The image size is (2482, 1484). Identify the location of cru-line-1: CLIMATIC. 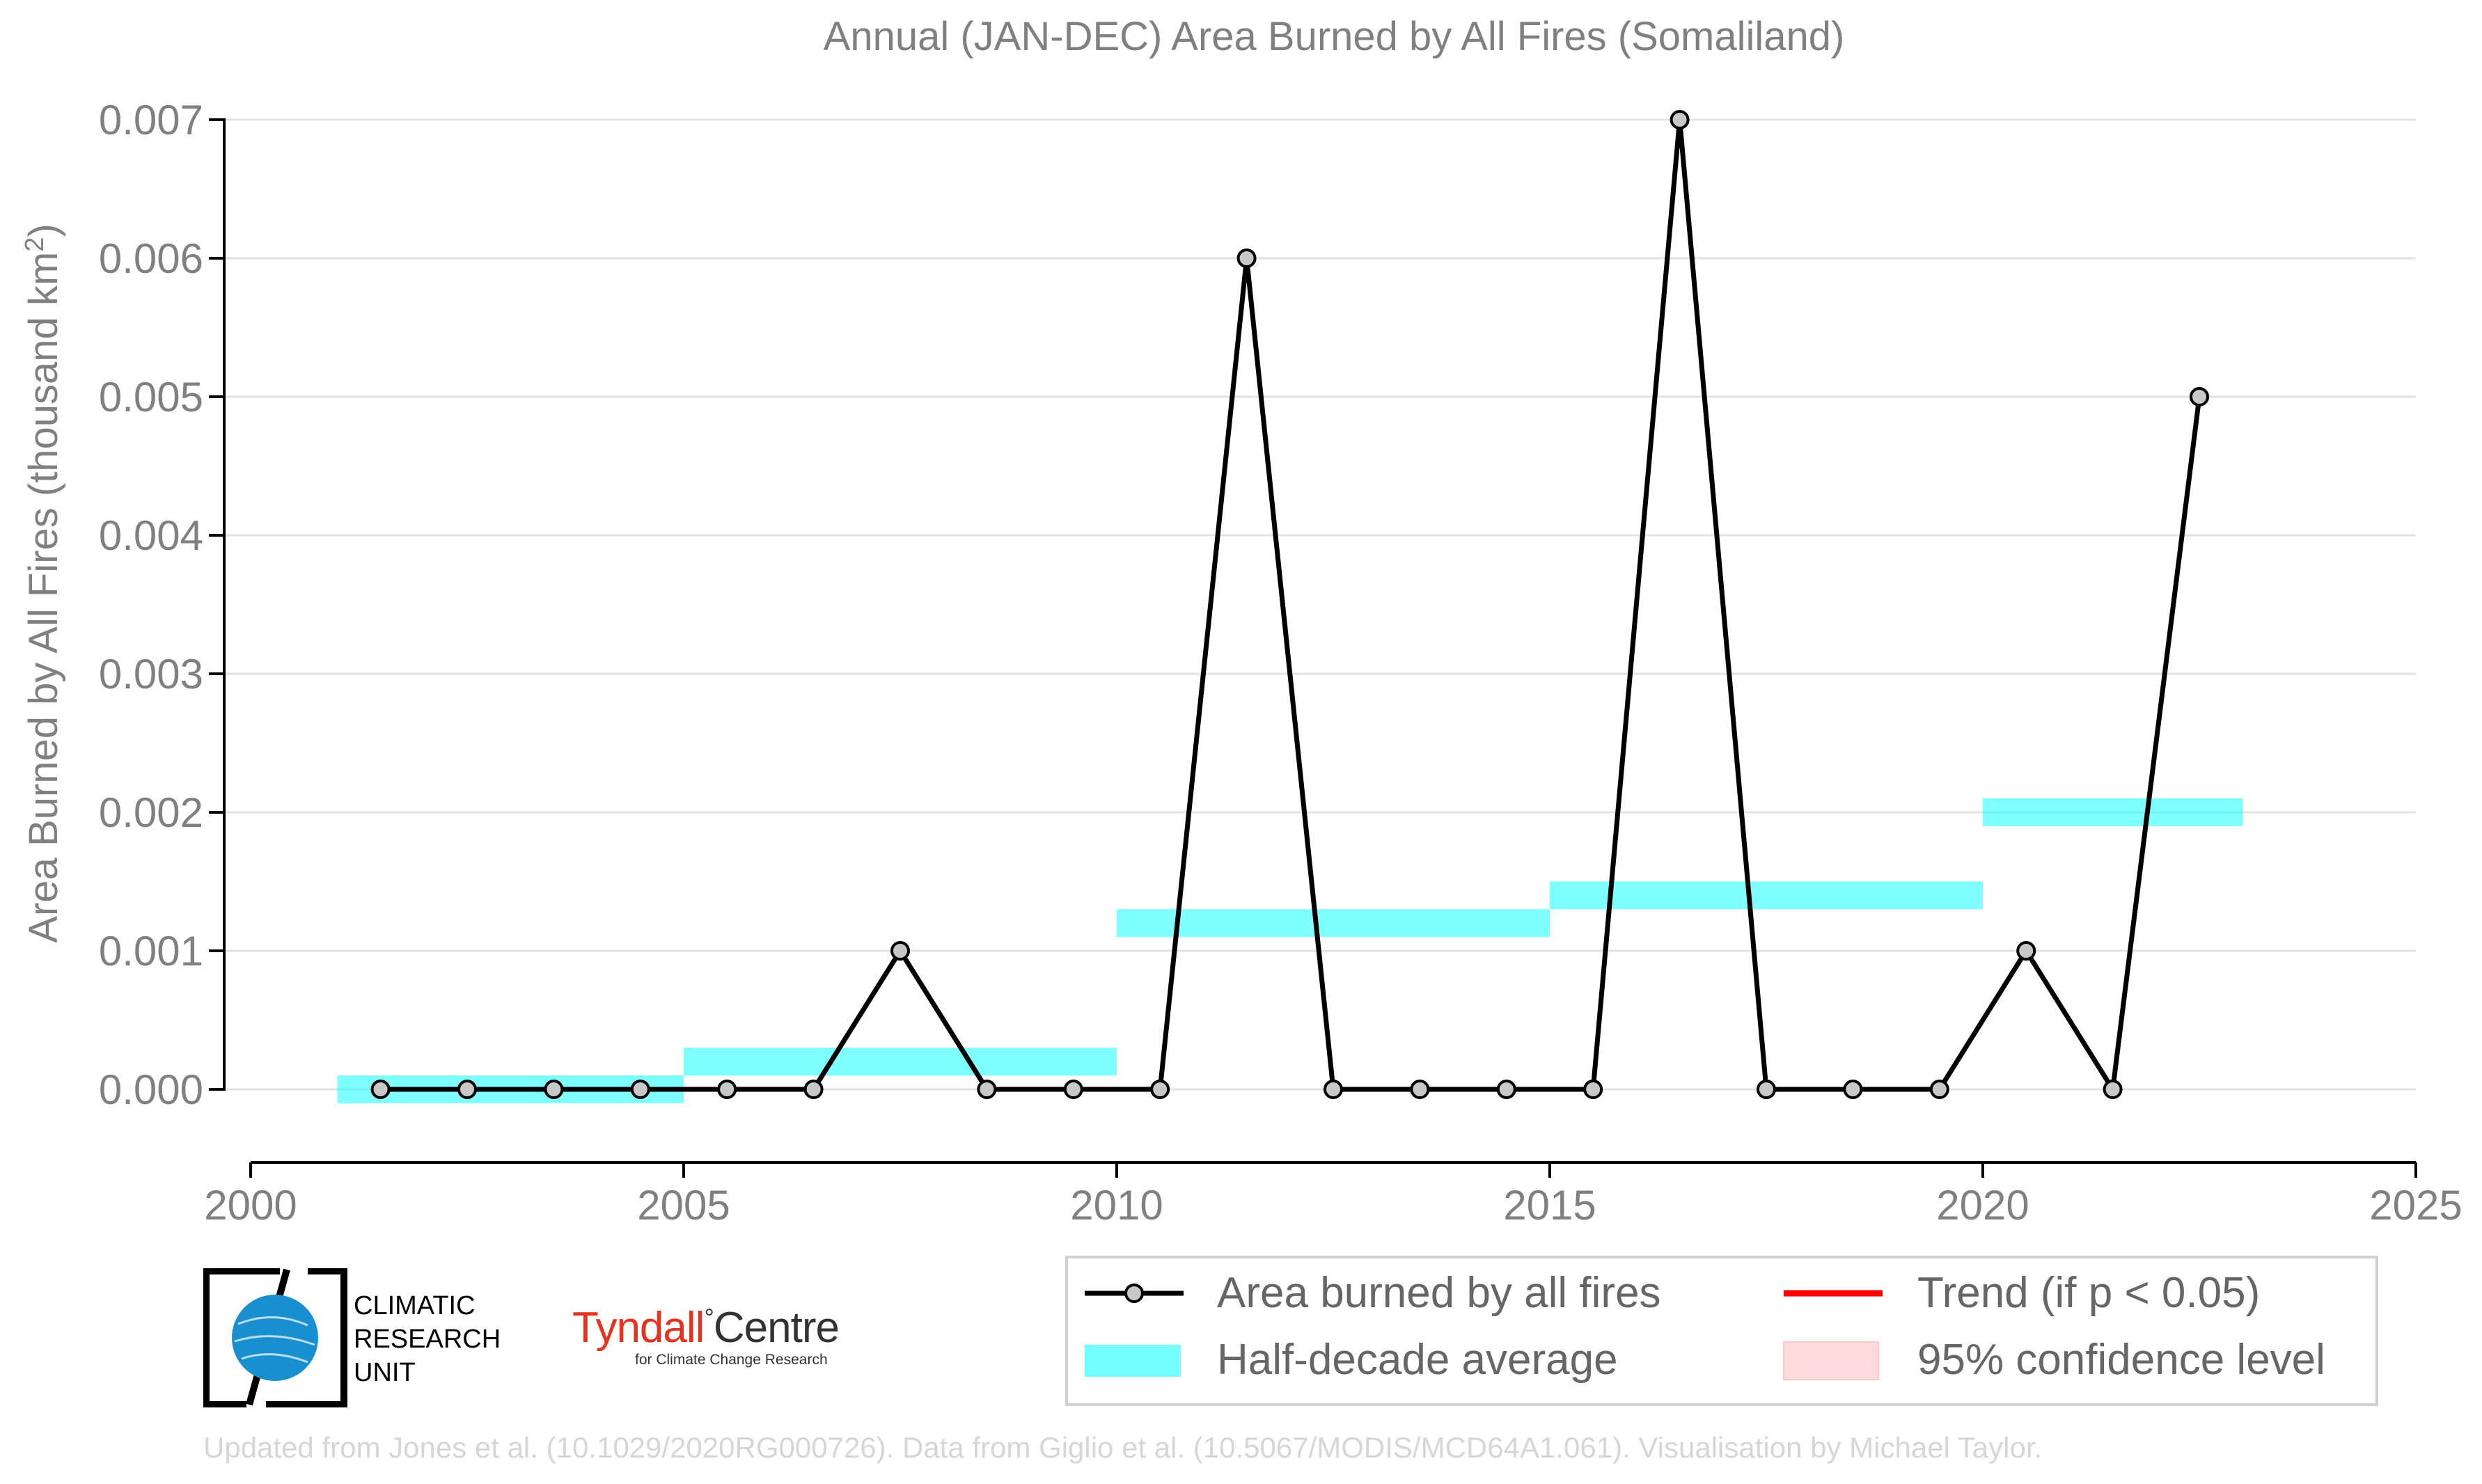
(415, 1305).